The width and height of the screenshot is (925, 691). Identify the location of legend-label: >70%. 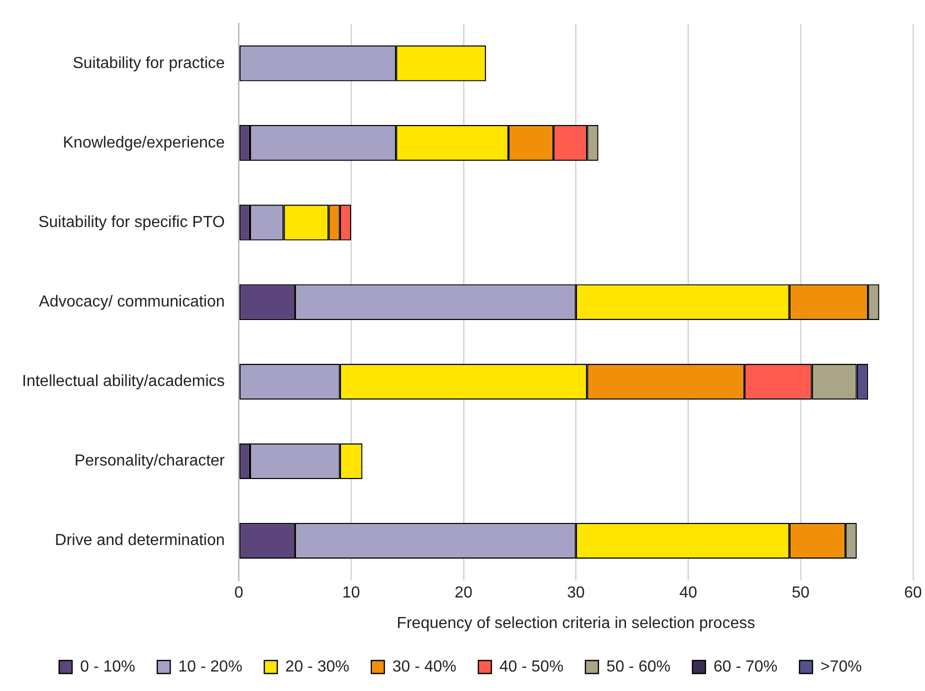
(841, 667).